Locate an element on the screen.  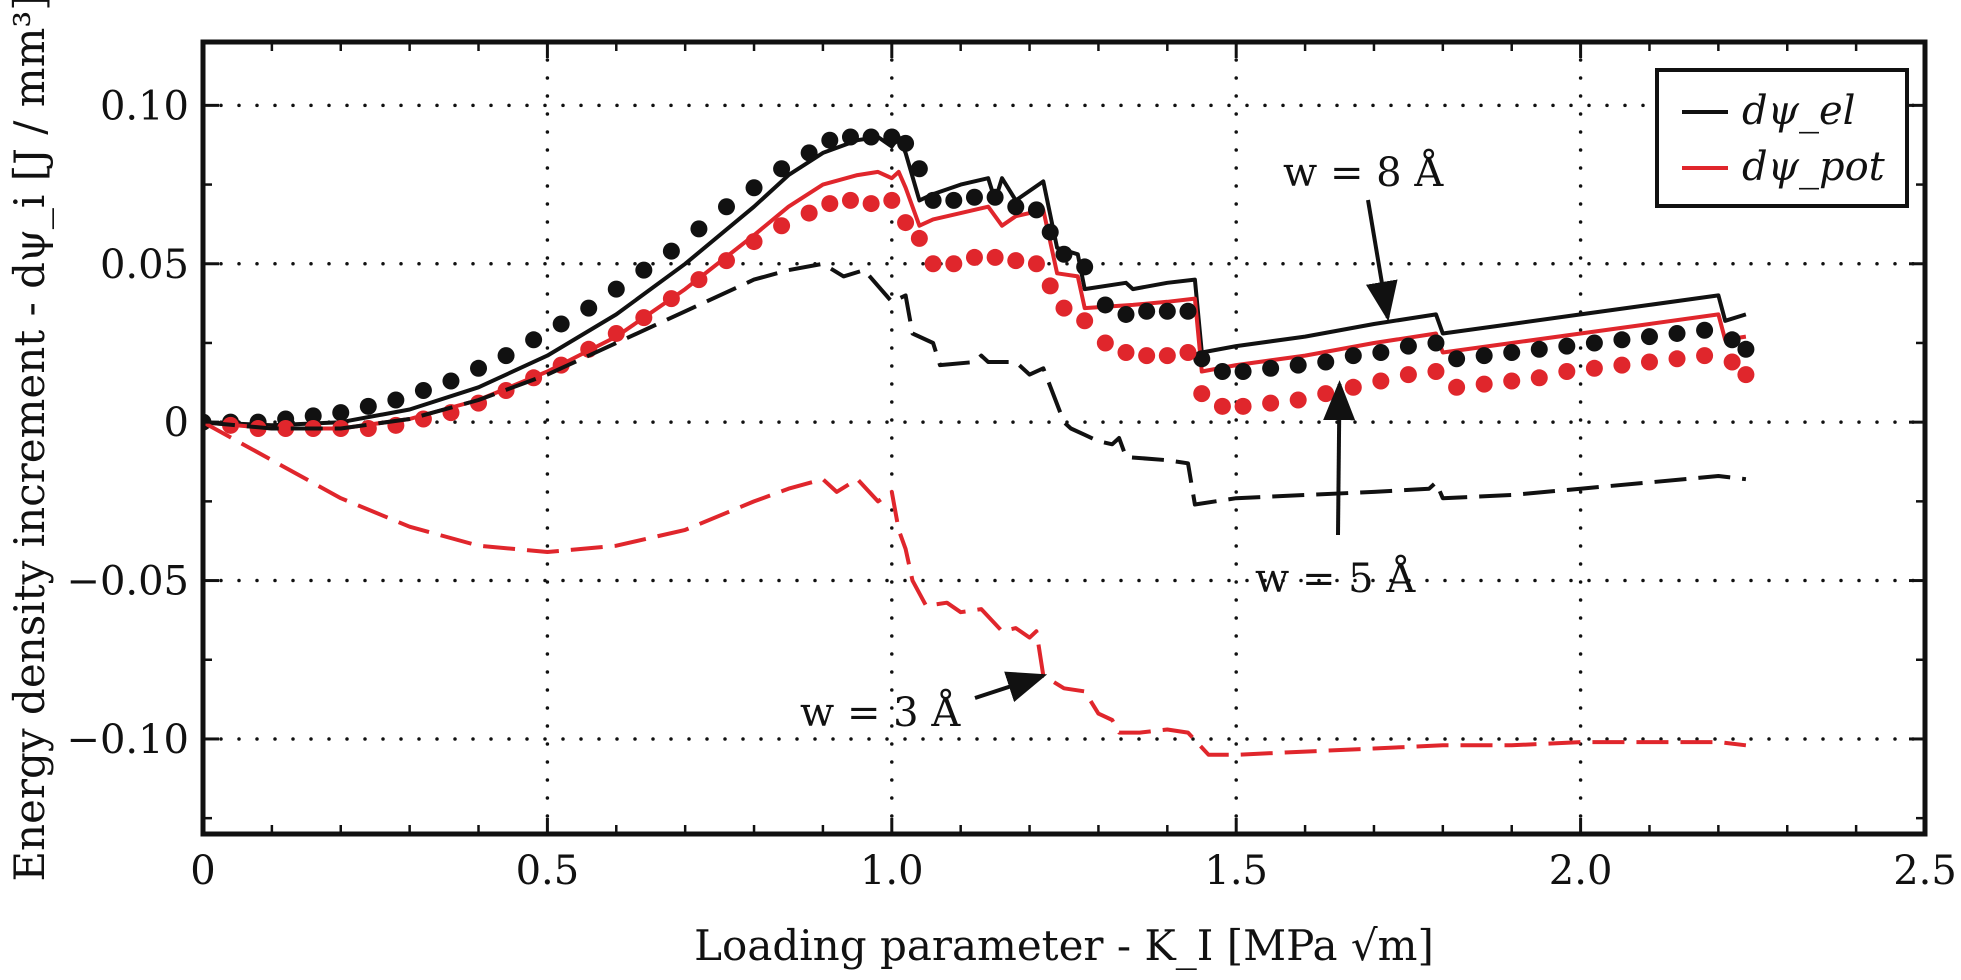
y-tick-label: 0.10 is located at coordinates (144, 106).